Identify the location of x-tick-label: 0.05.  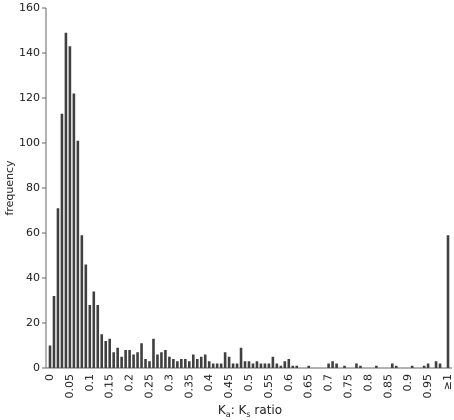
(69, 386).